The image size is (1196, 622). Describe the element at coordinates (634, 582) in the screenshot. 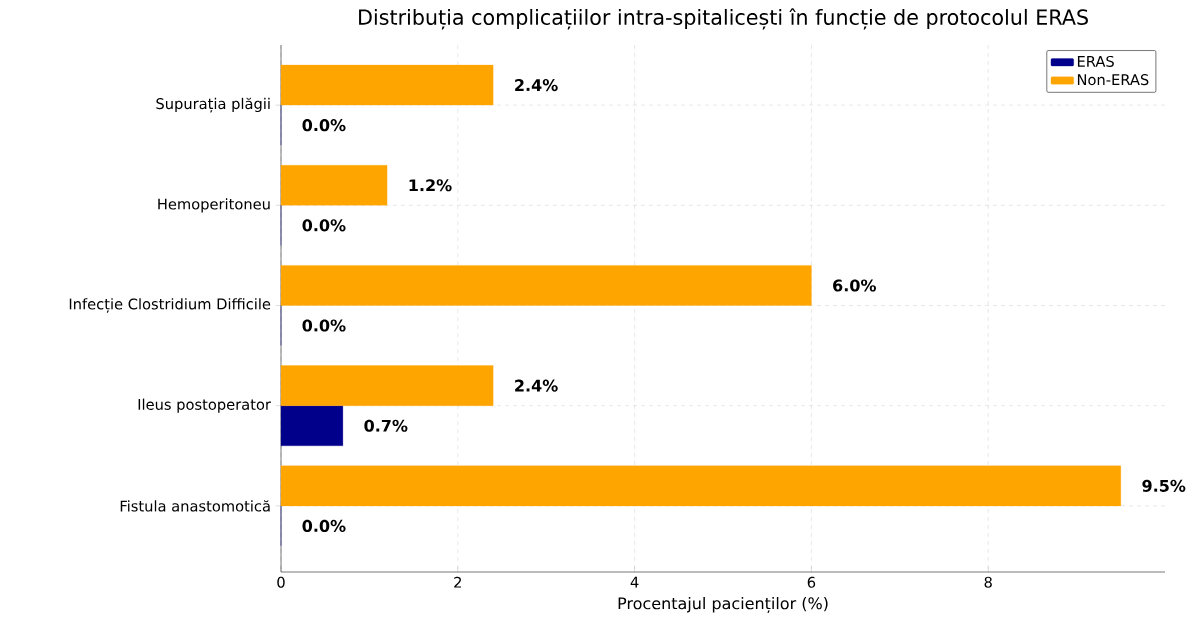

I see `x-tick-label: 4` at that location.